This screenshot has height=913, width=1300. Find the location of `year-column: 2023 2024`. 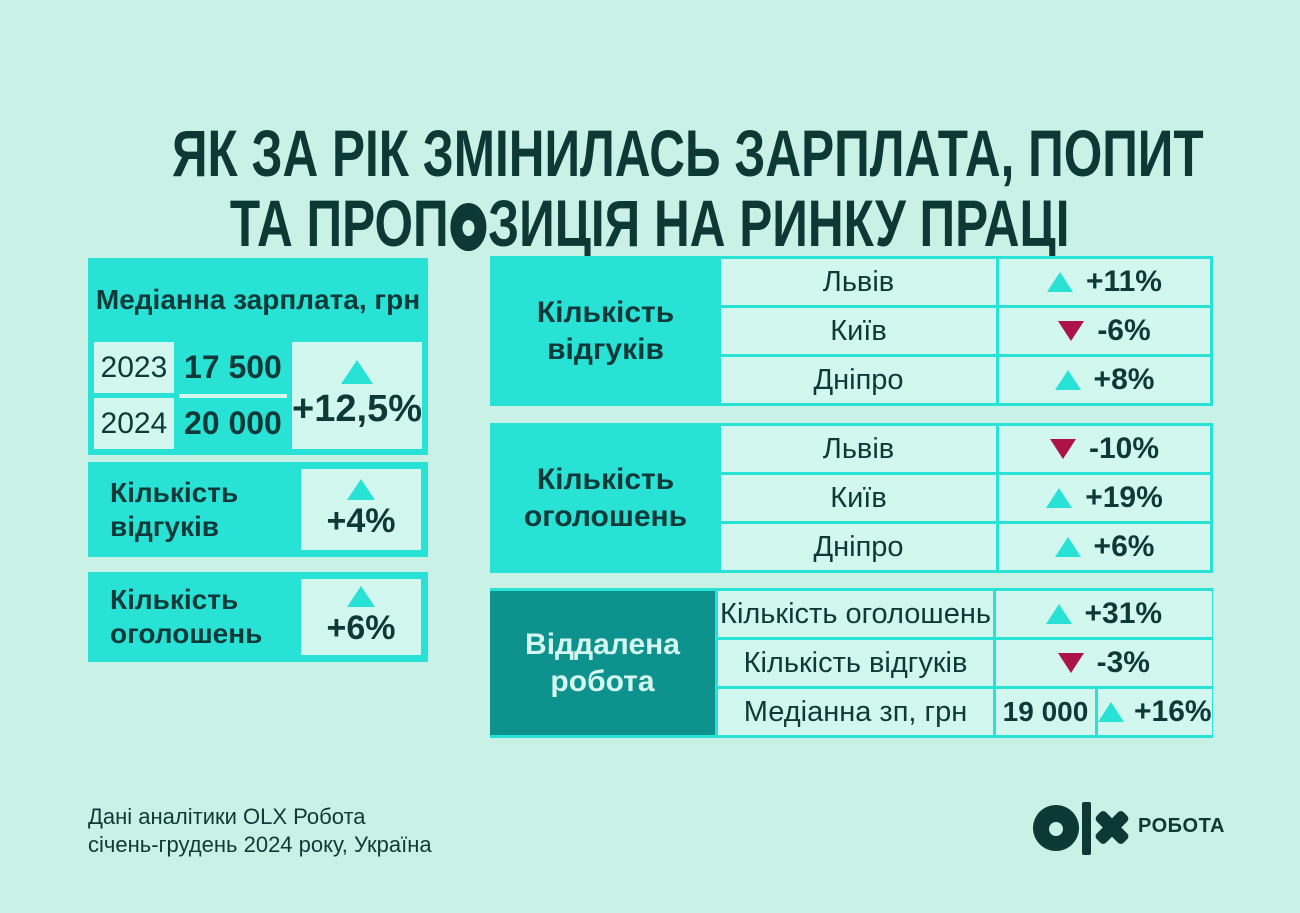

year-column: 2023 2024 is located at coordinates (134, 395).